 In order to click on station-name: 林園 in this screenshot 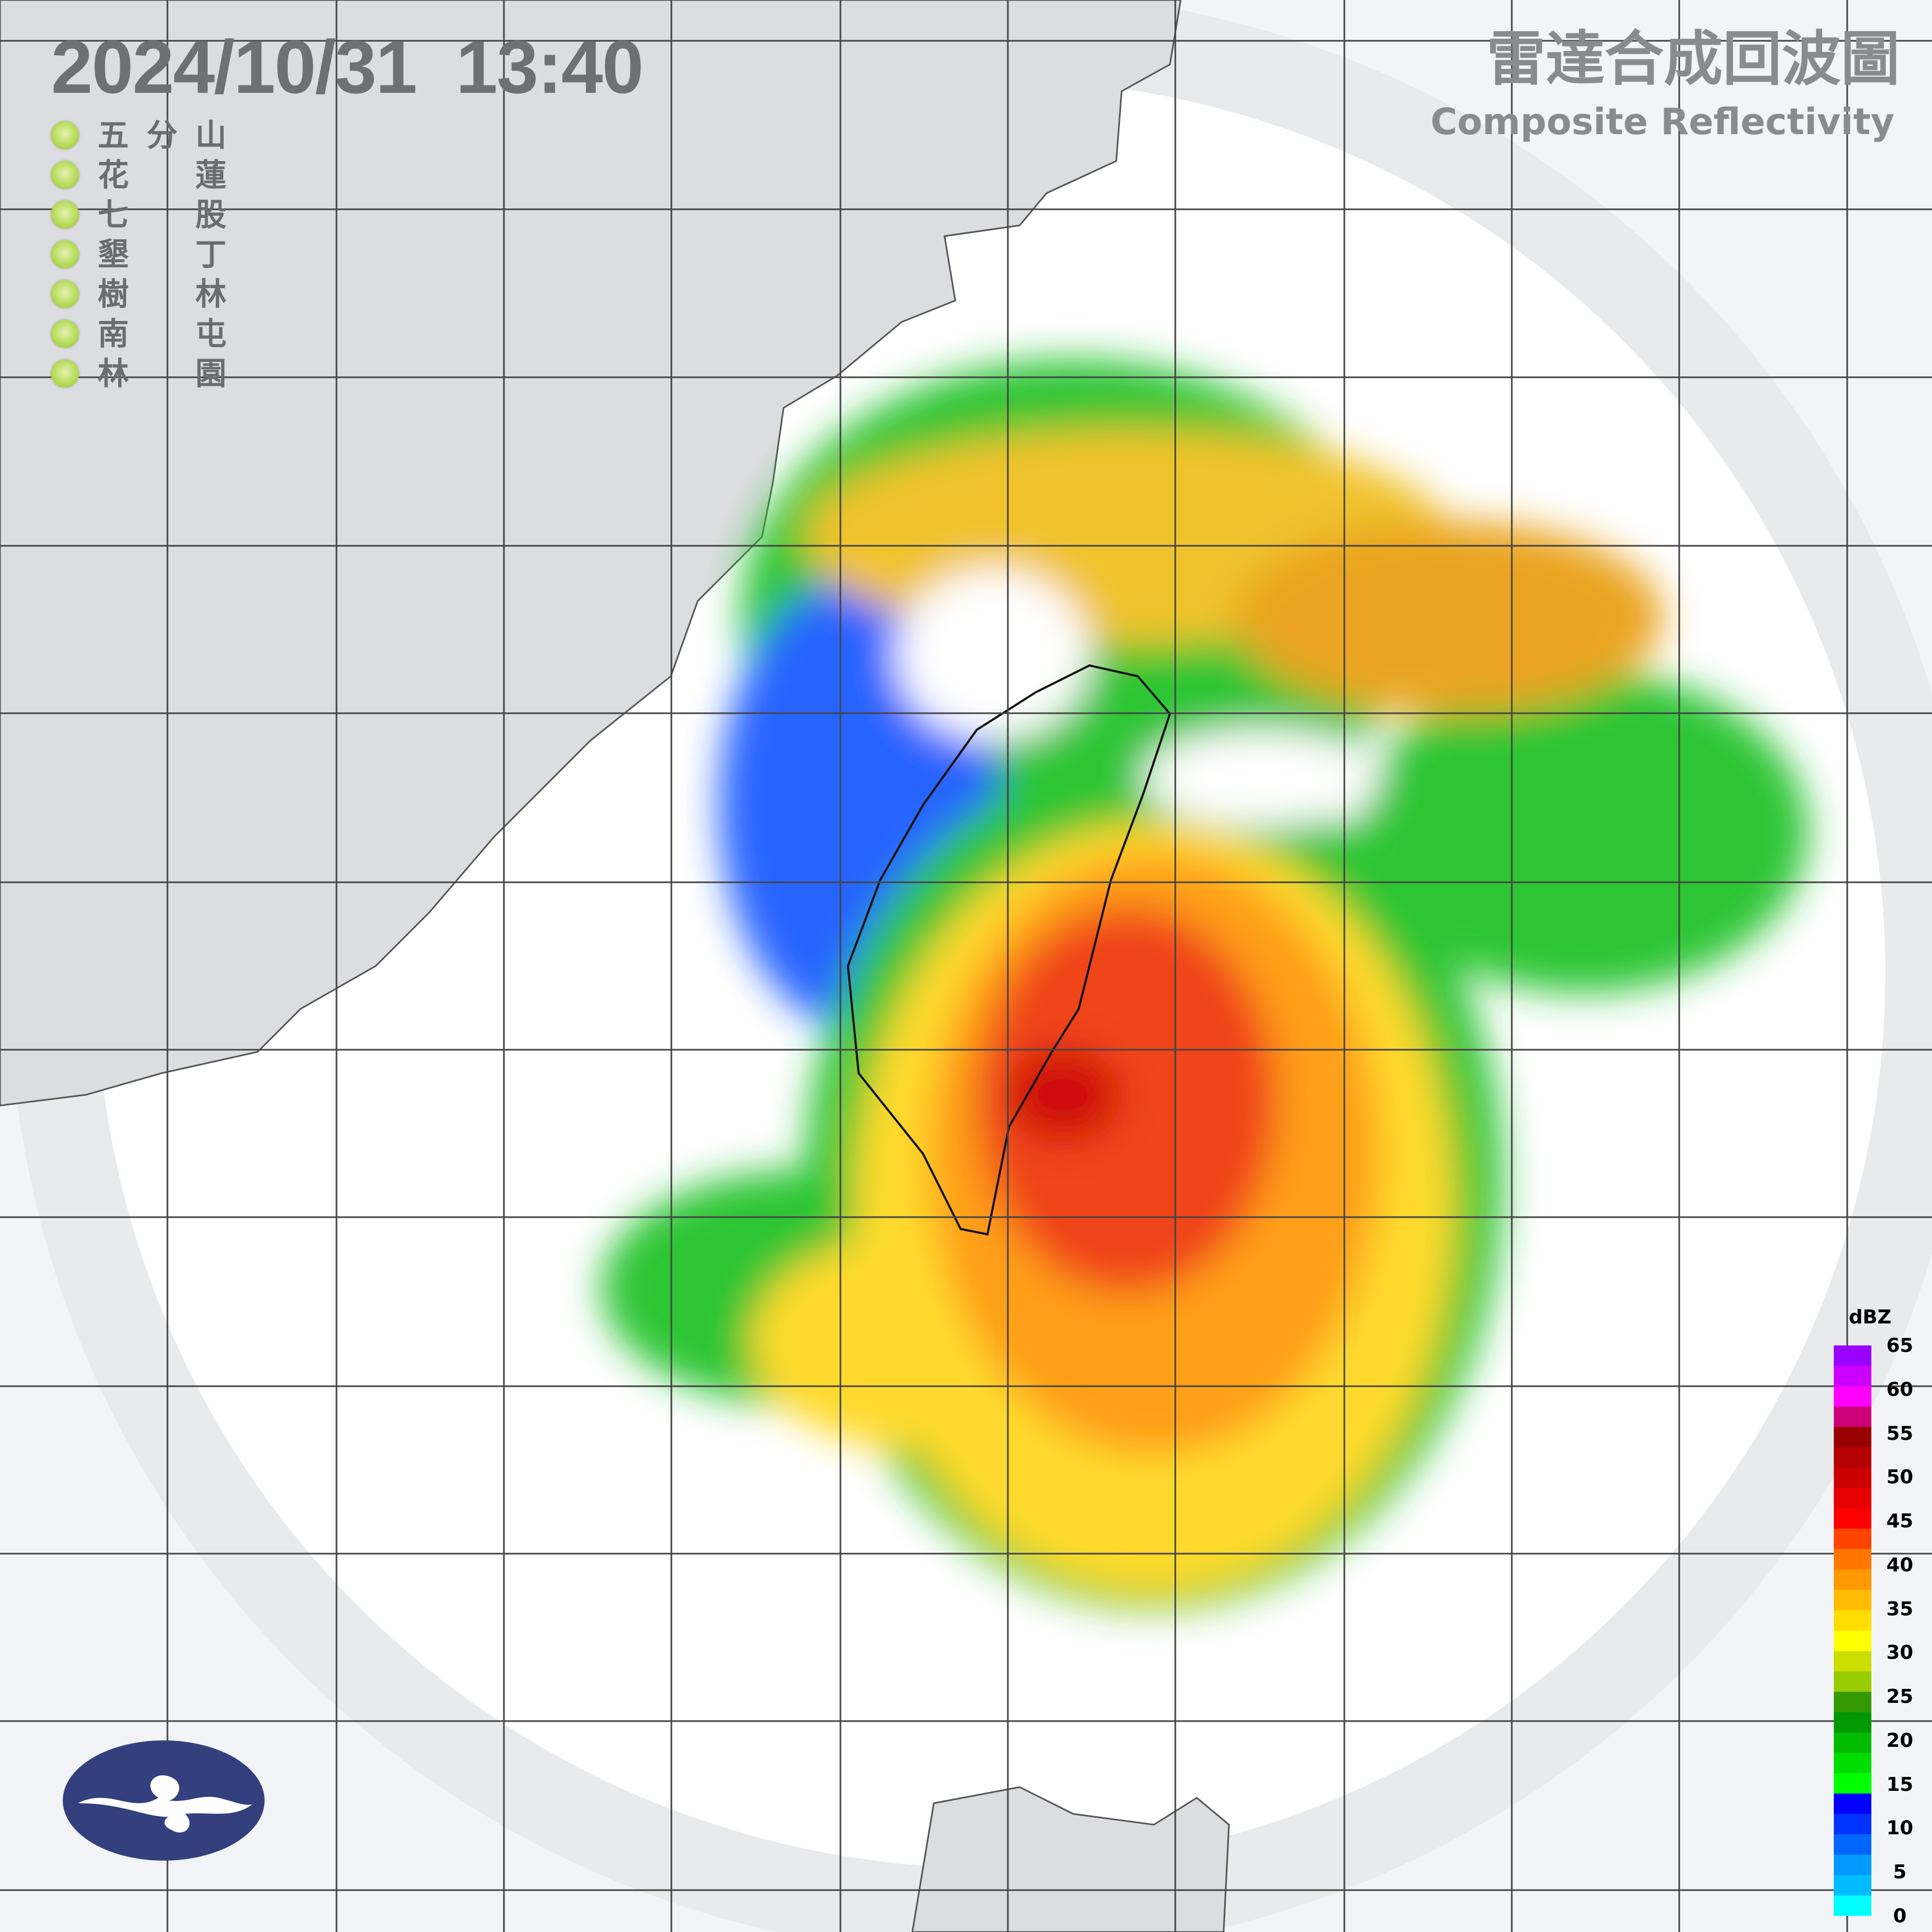, I will do `click(162, 373)`.